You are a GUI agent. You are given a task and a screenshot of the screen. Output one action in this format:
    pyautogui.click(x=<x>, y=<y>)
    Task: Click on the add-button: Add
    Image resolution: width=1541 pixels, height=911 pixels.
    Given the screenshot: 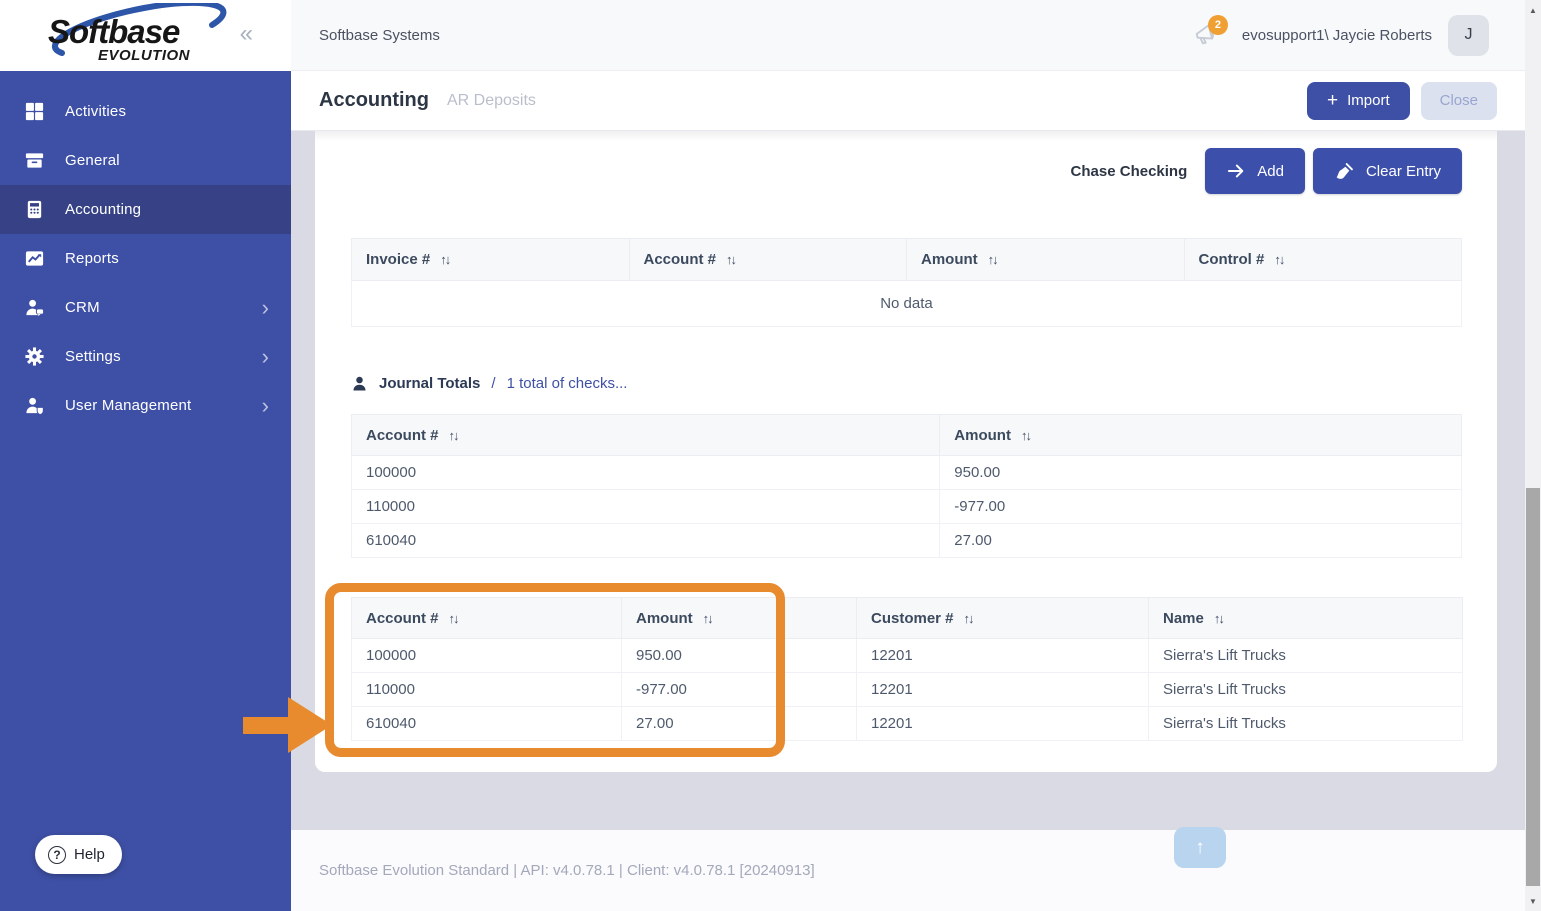 What is the action you would take?
    pyautogui.click(x=1255, y=171)
    